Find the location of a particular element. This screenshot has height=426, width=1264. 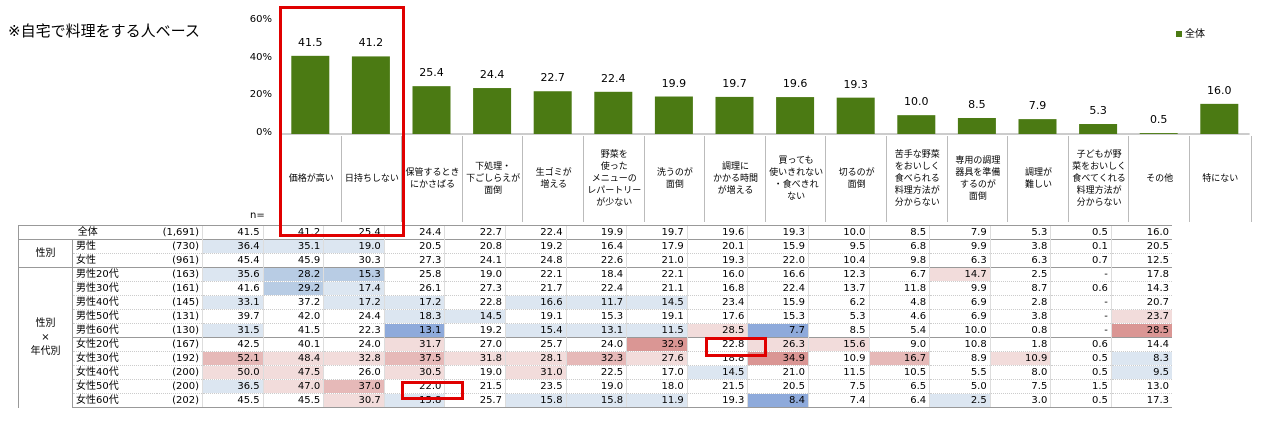

table-cell: 19.1 is located at coordinates (535, 316).